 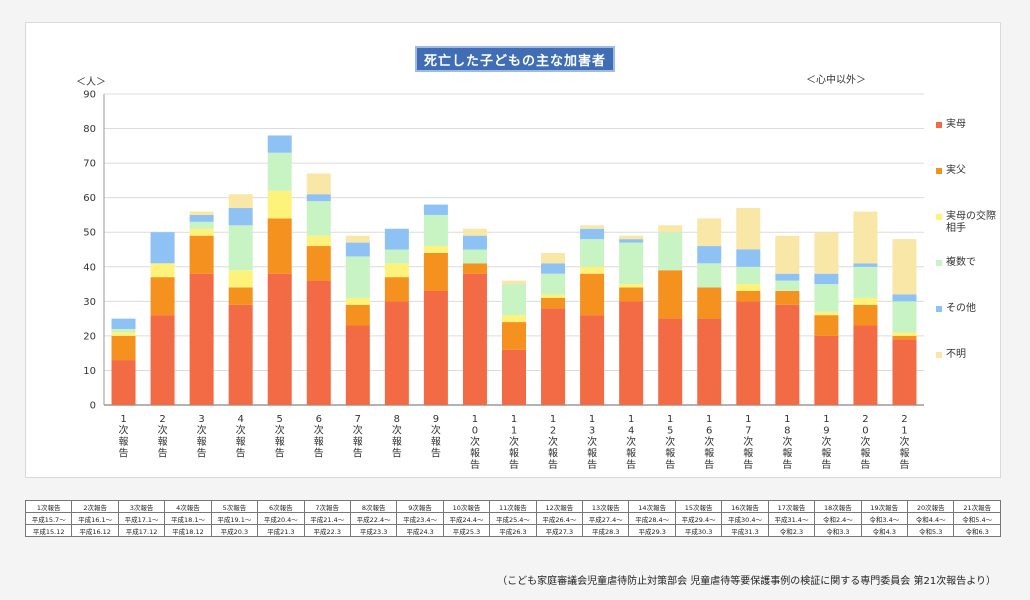 I want to click on period-table-cell: 平成31.3, so click(x=745, y=530).